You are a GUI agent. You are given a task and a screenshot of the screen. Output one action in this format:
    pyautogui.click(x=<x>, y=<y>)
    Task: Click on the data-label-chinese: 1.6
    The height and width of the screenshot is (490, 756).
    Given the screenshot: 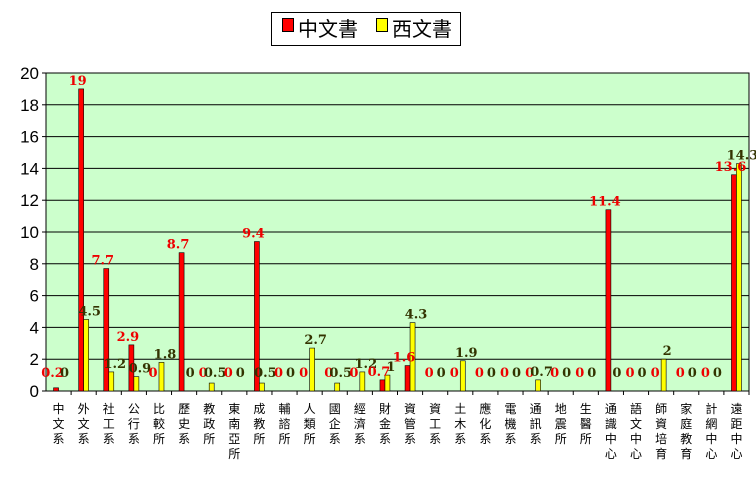 What is the action you would take?
    pyautogui.click(x=404, y=358)
    